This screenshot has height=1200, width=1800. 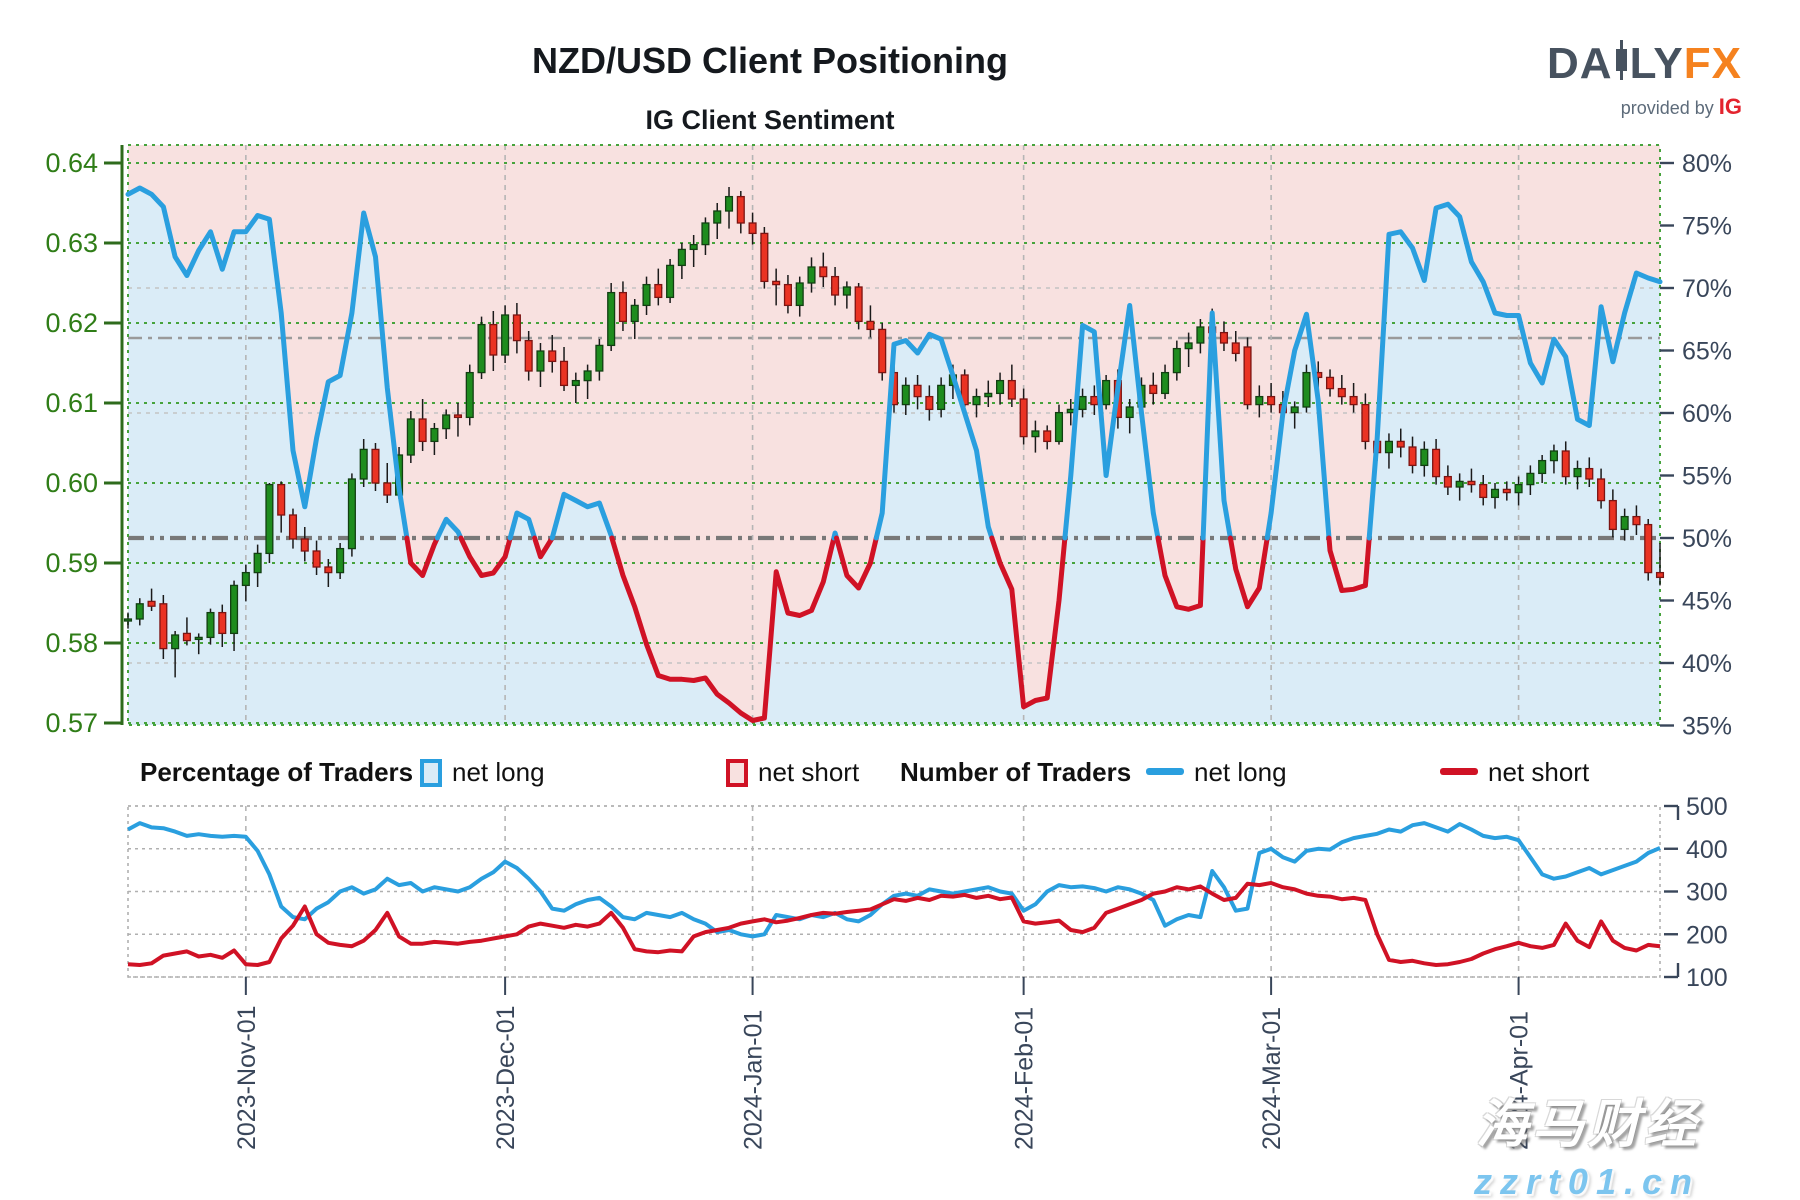 I want to click on svg-text: 0.60, so click(x=71, y=483).